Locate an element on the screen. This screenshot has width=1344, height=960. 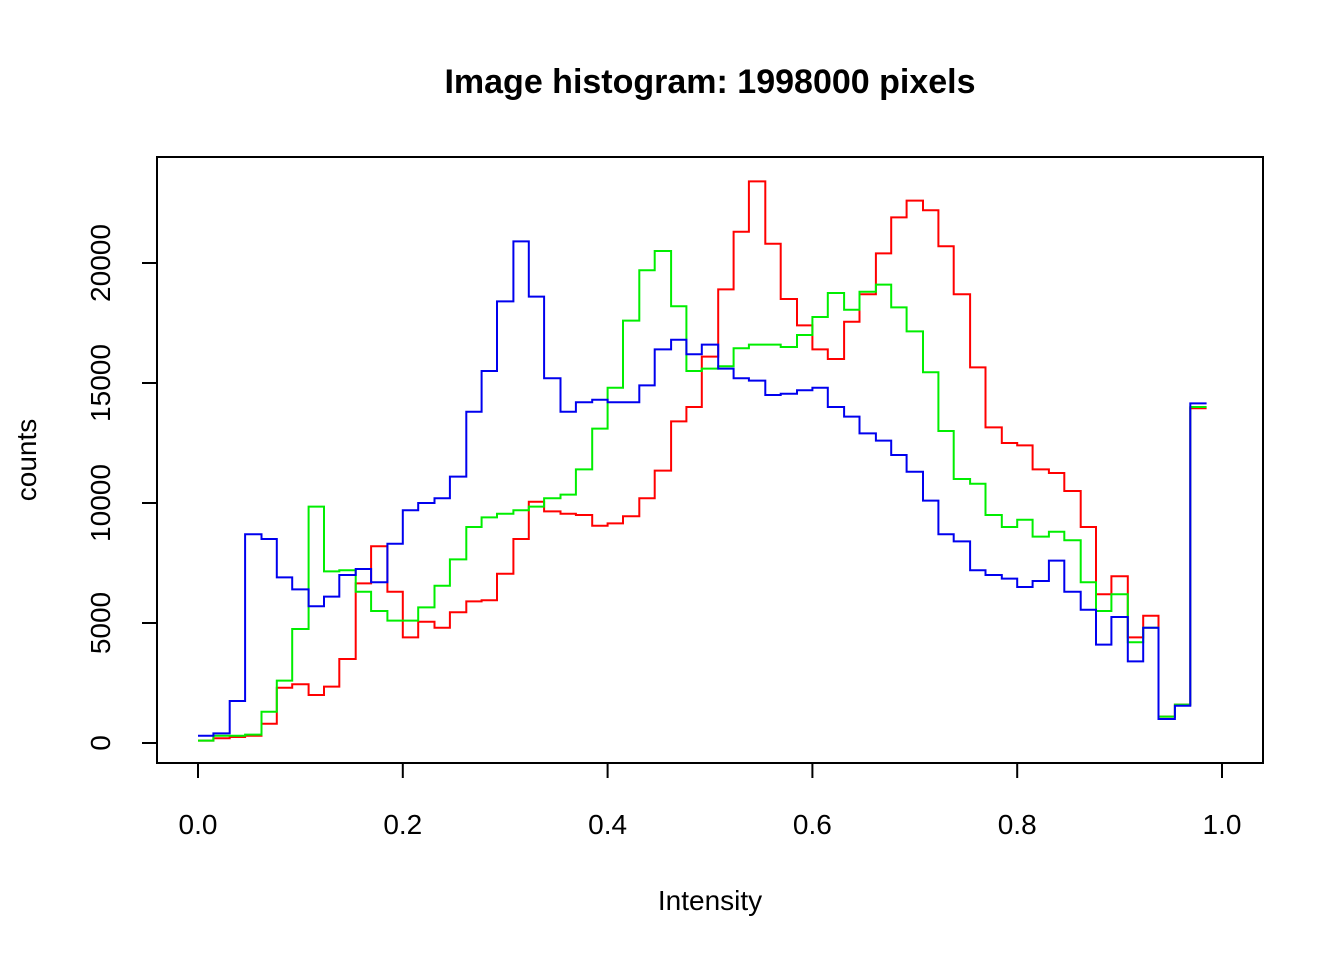
x-tick-label: 0.0 is located at coordinates (198, 824).